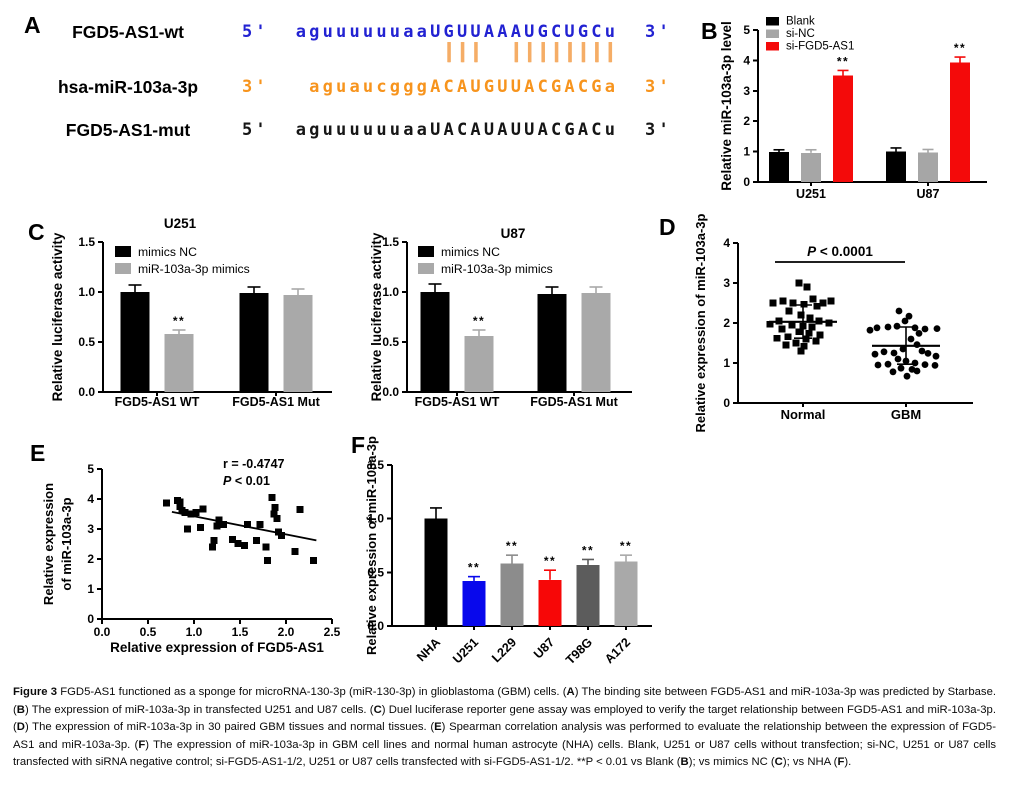  What do you see at coordinates (726, 106) in the screenshot?
I see `svg-text: Relative miR-103a-3p level` at bounding box center [726, 106].